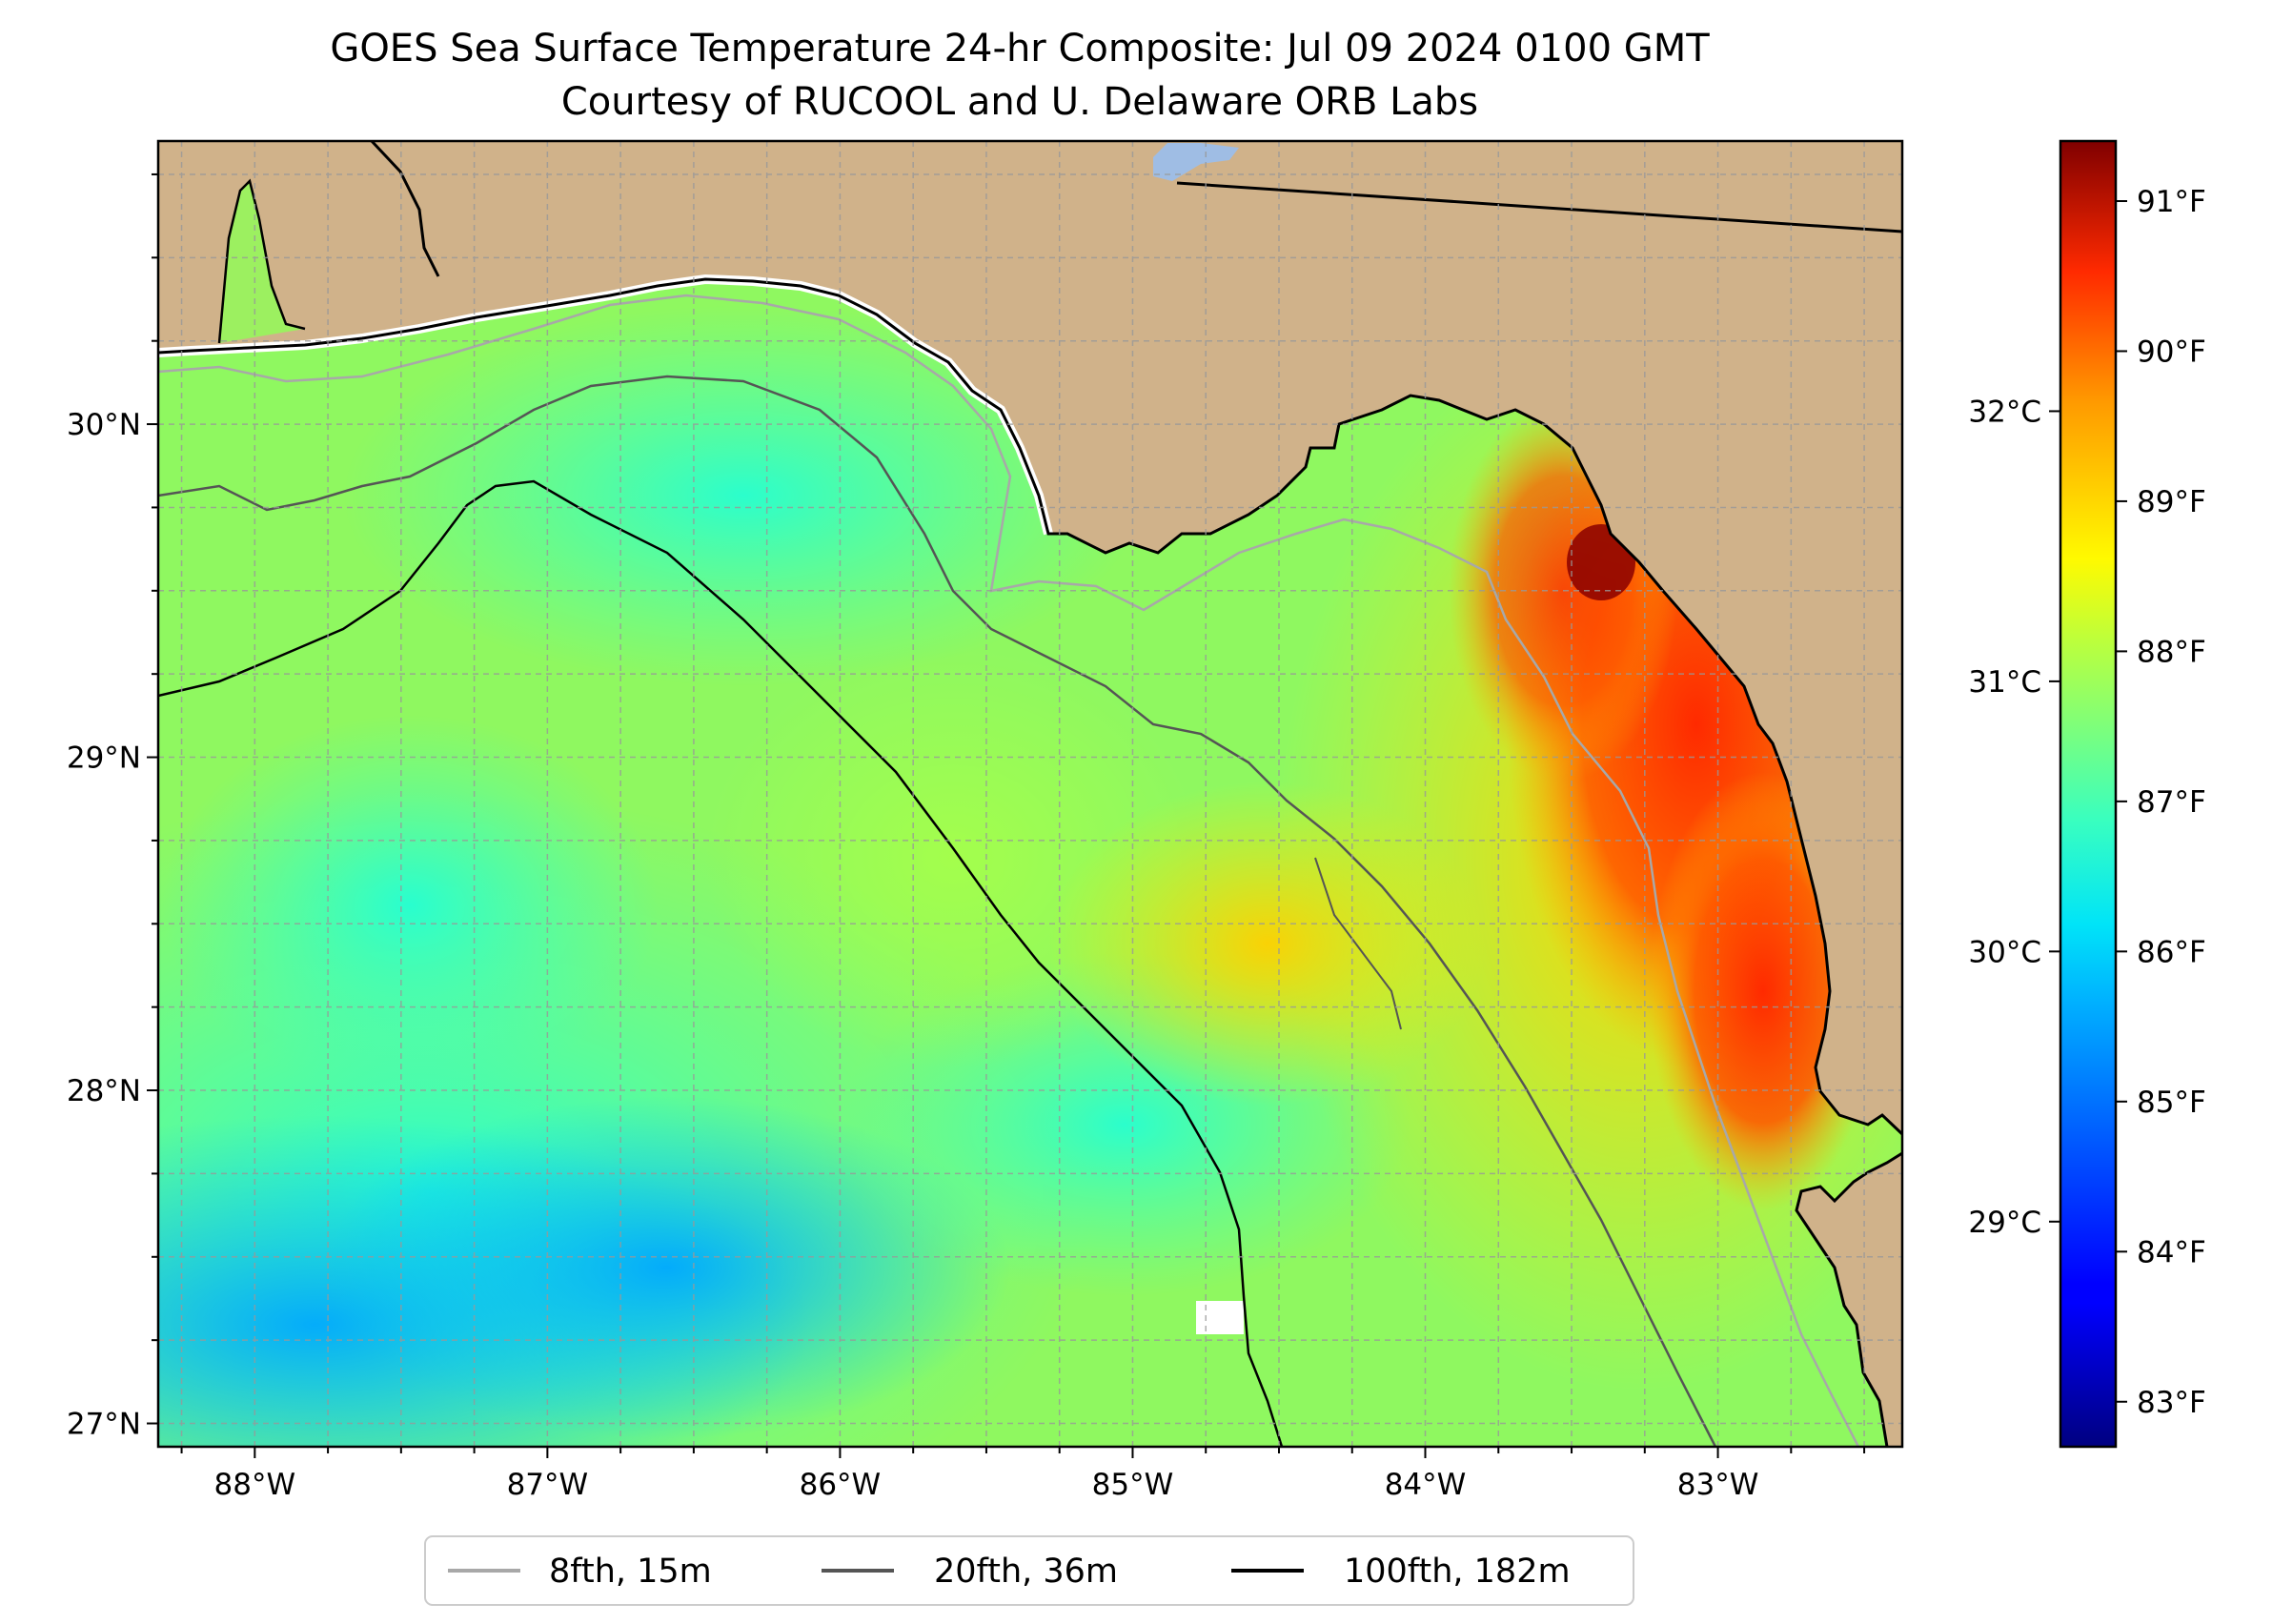 The height and width of the screenshot is (1624, 2293). I want to click on legend-label-20fth: 20fth, 36m, so click(1026, 1572).